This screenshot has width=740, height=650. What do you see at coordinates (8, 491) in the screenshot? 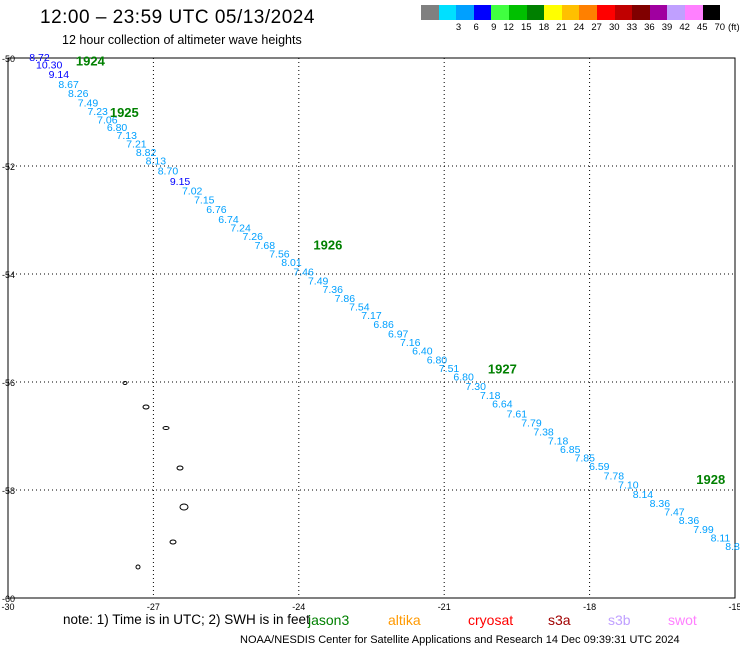
I see `lat-tick-label: -58` at bounding box center [8, 491].